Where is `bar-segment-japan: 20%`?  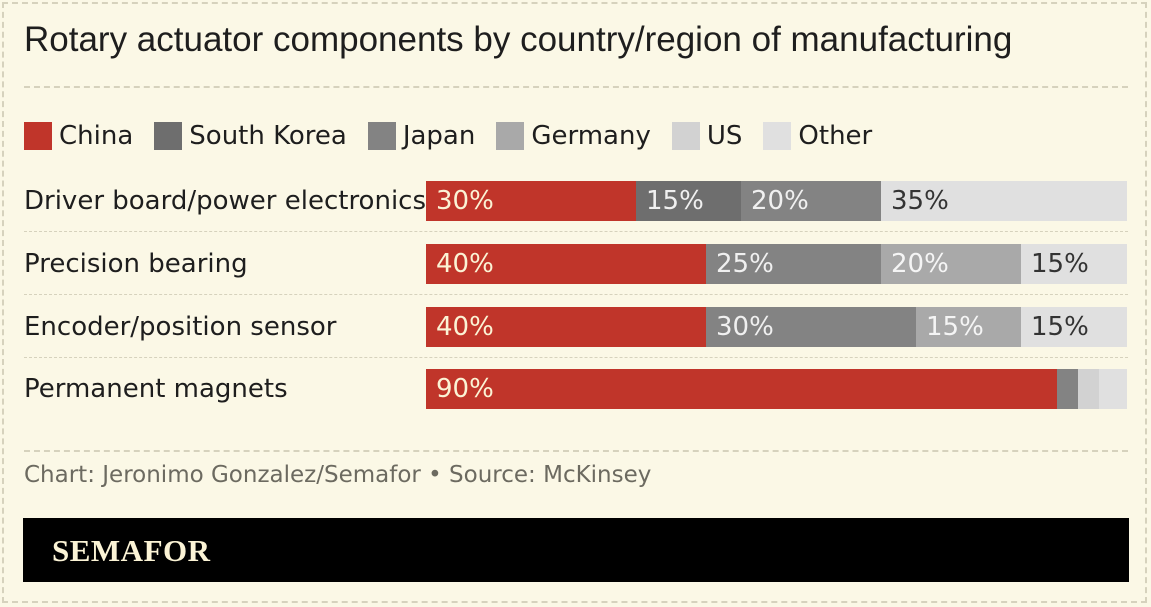 bar-segment-japan: 20% is located at coordinates (811, 201).